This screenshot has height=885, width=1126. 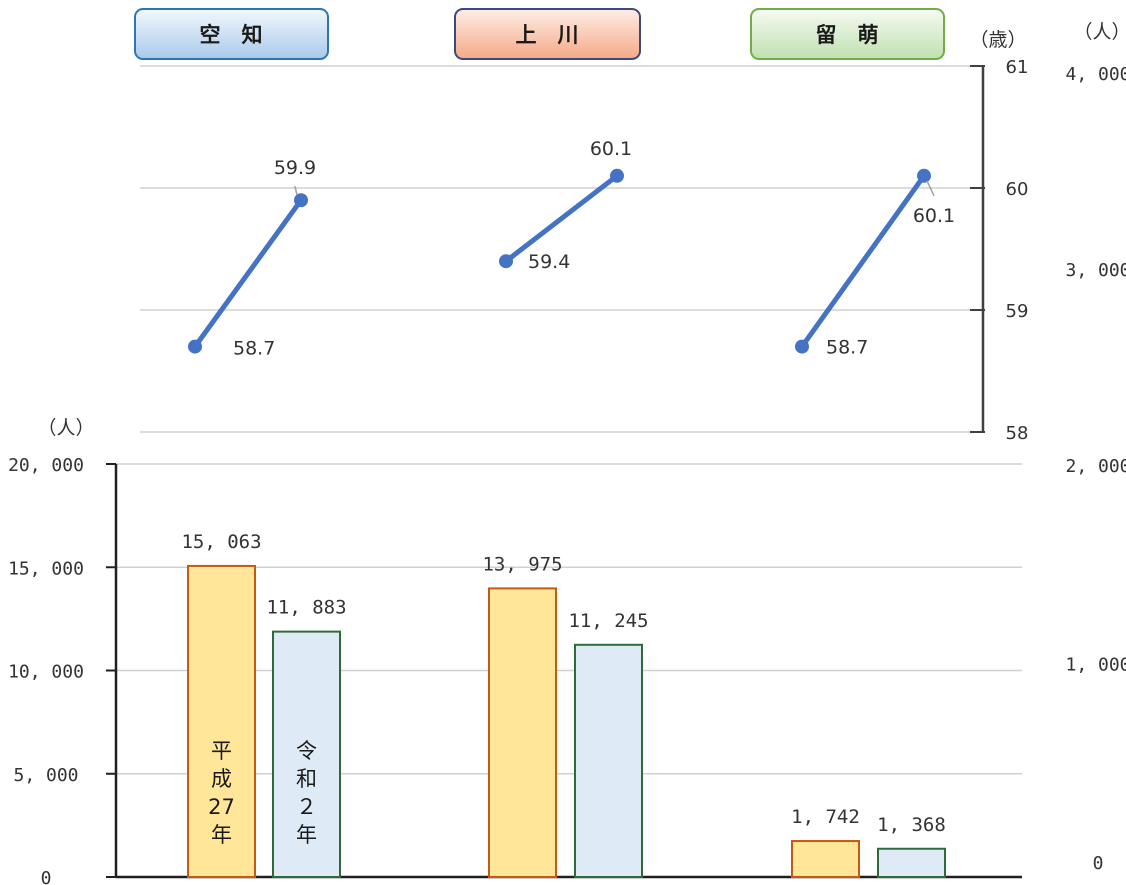 I want to click on region-header-2: 上 川, so click(x=547, y=34).